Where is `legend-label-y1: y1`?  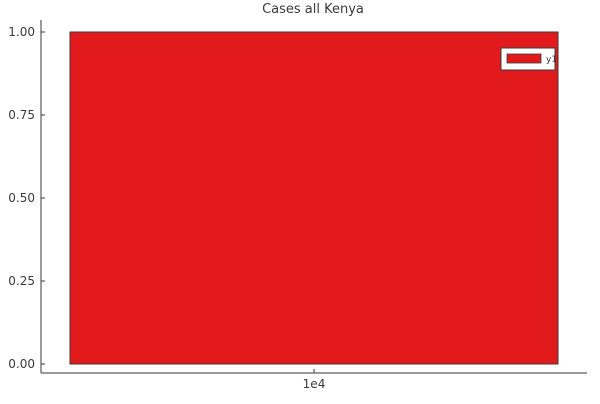
legend-label-y1: y1 is located at coordinates (551, 60).